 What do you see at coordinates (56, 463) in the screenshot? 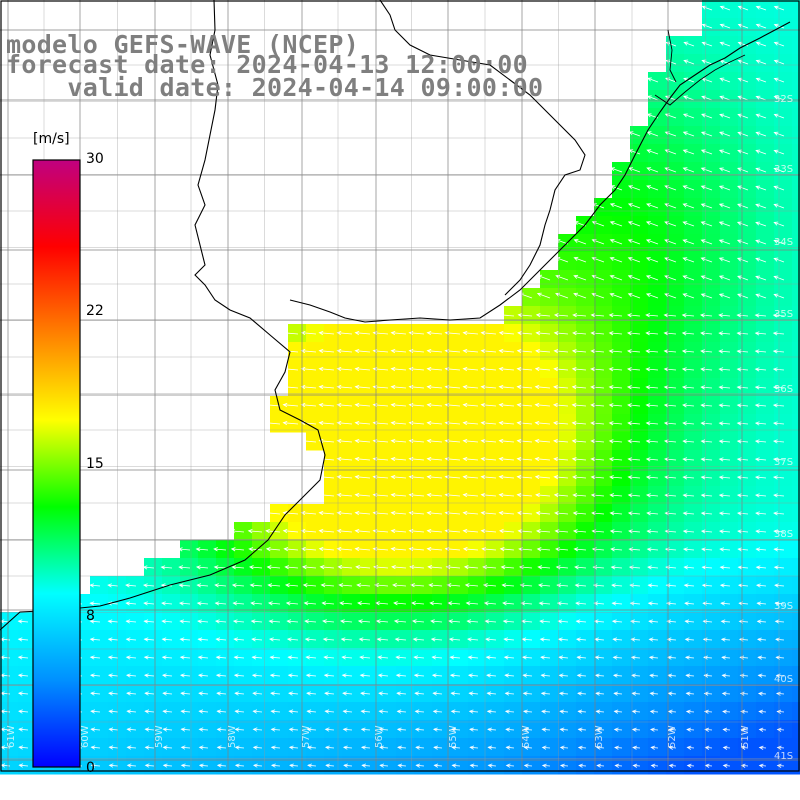
I see `colorbar` at bounding box center [56, 463].